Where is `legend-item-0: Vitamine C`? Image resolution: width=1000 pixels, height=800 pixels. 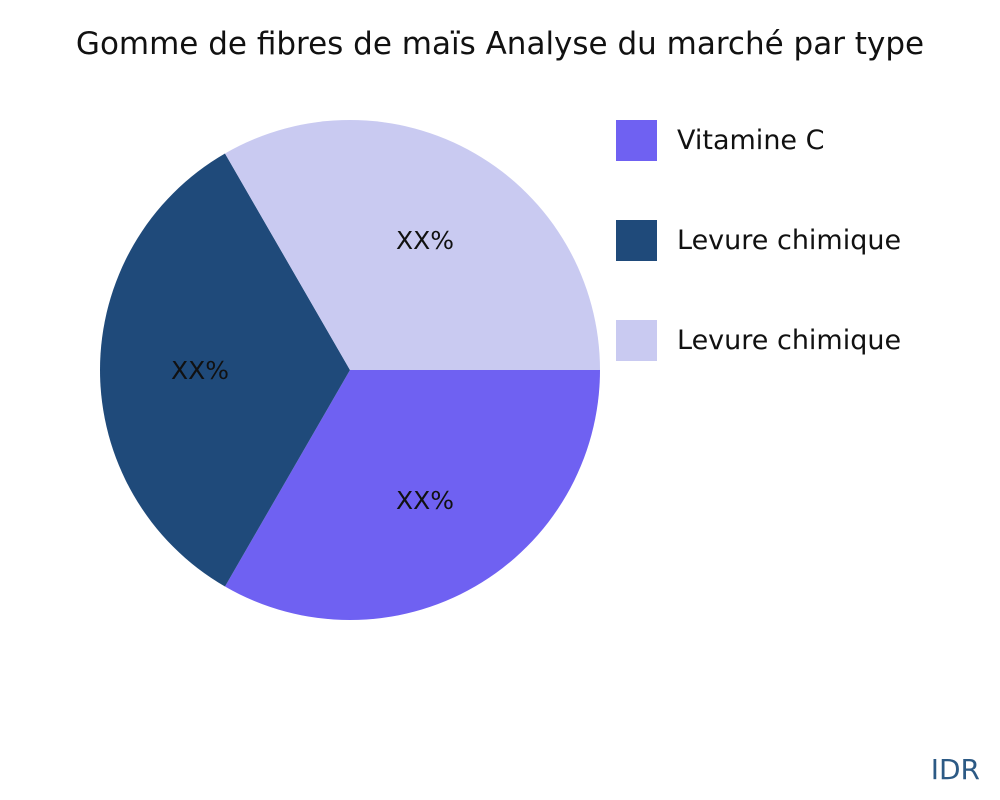 legend-item-0: Vitamine C is located at coordinates (720, 140).